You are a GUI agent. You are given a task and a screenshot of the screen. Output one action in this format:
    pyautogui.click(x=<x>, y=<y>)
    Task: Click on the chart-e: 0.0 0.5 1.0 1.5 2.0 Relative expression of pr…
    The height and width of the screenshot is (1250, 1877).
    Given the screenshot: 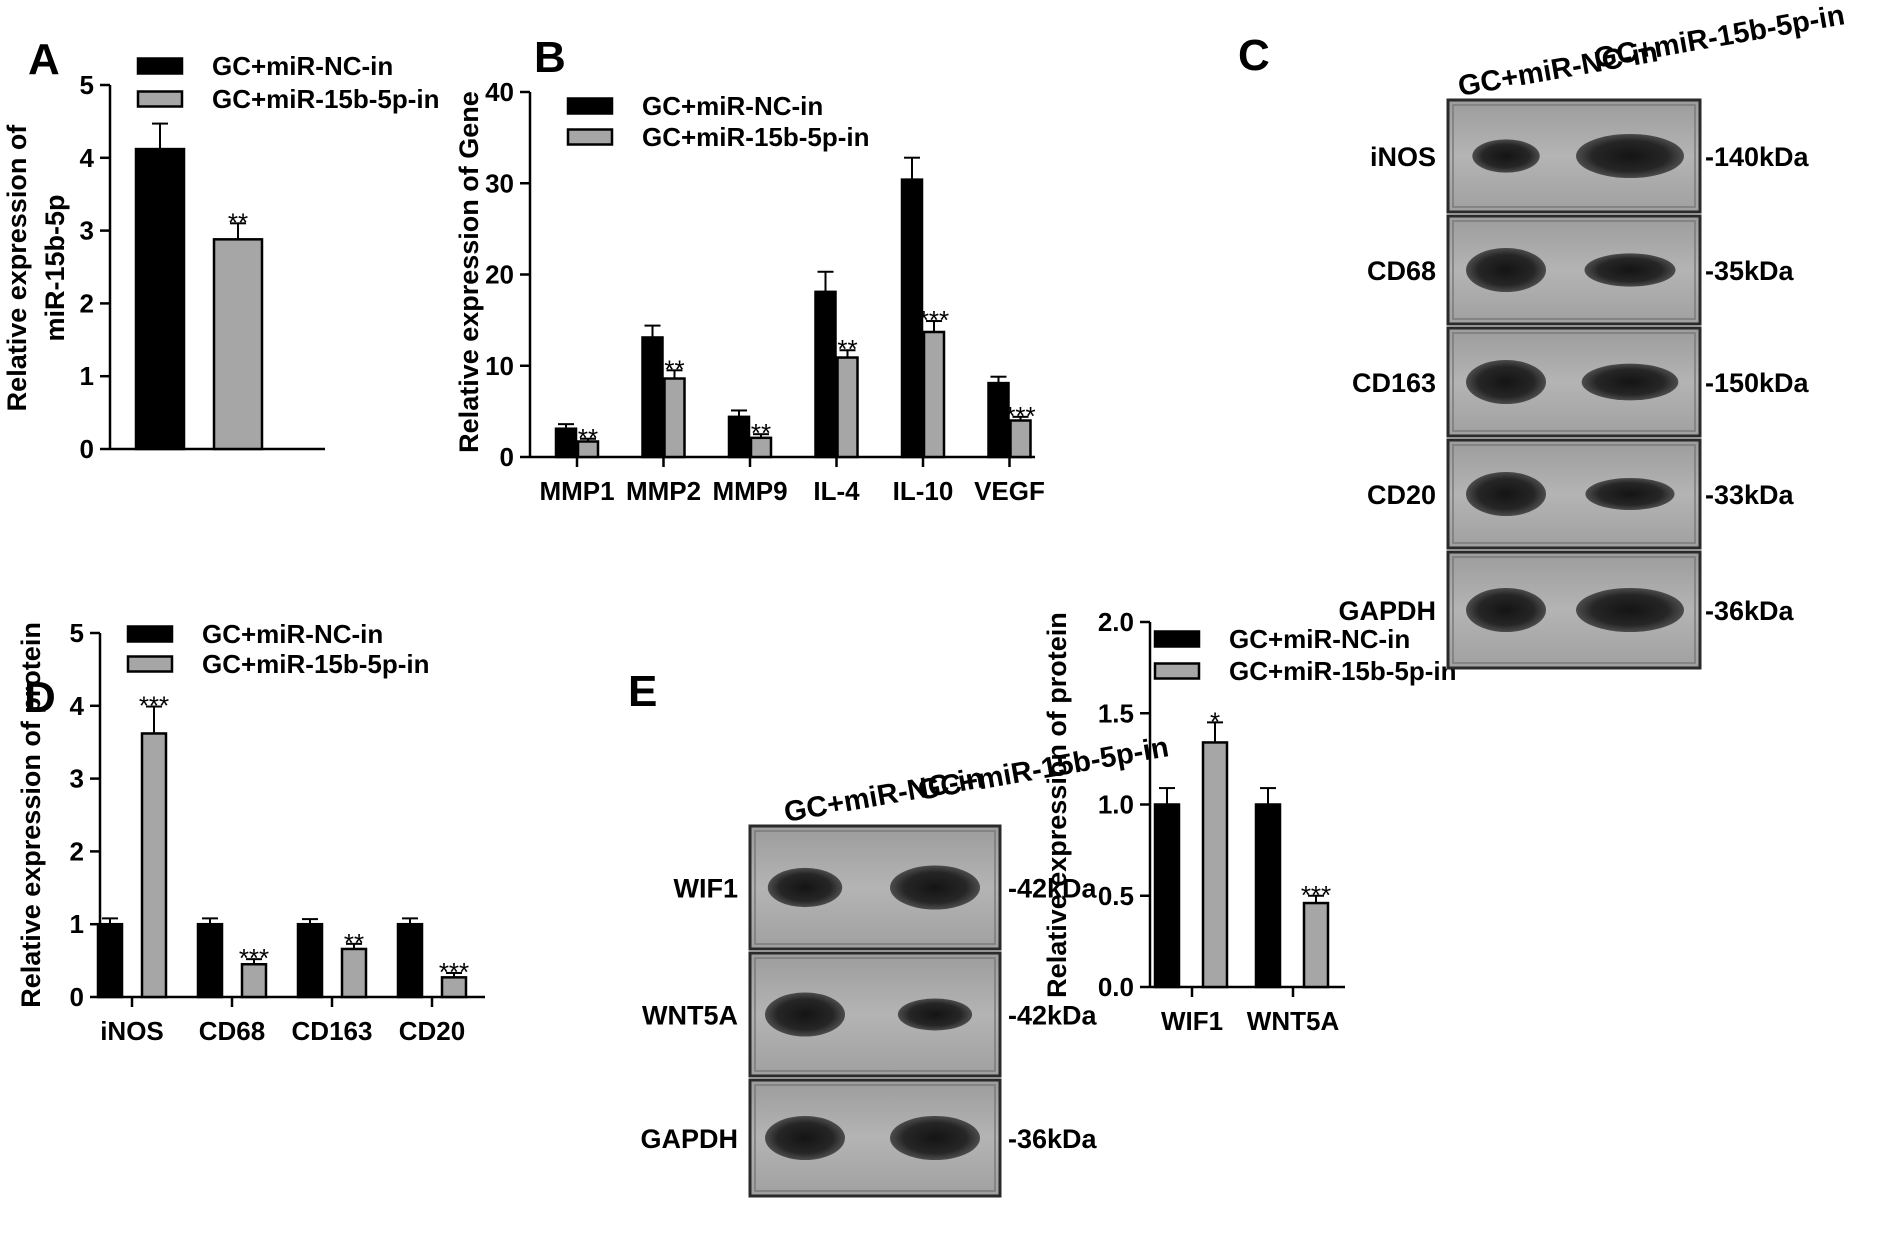 What is the action you would take?
    pyautogui.click(x=1249, y=821)
    